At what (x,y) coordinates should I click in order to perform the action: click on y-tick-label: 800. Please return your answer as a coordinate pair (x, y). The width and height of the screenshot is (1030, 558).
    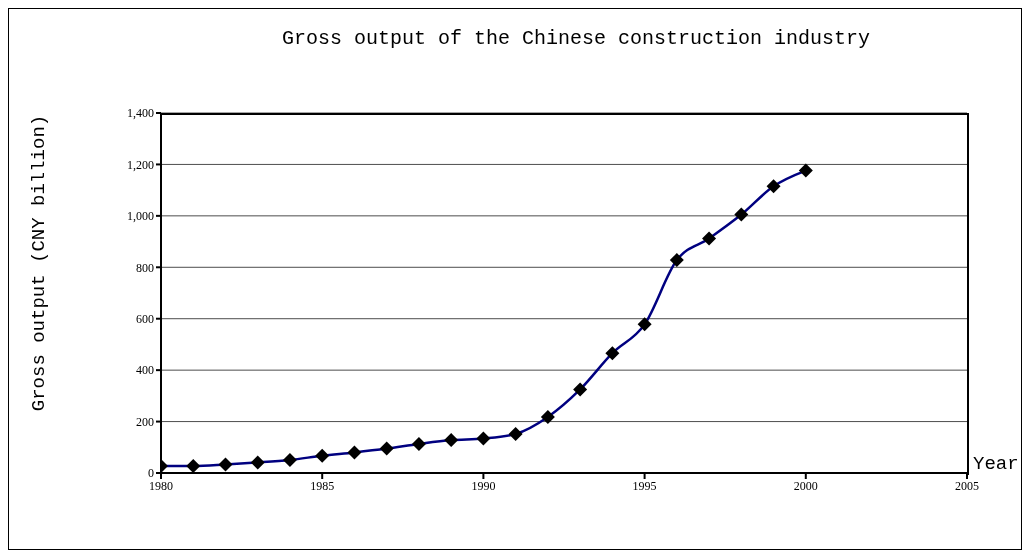
    Looking at the image, I should click on (145, 267).